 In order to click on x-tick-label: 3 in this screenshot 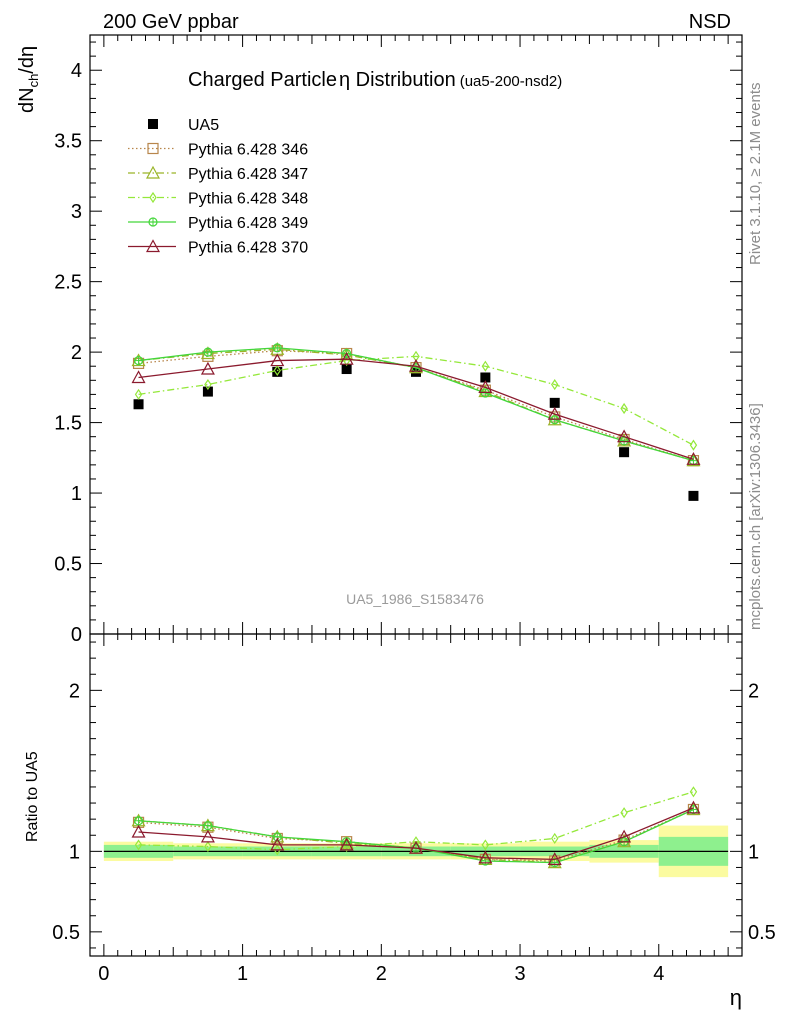, I will do `click(519, 974)`.